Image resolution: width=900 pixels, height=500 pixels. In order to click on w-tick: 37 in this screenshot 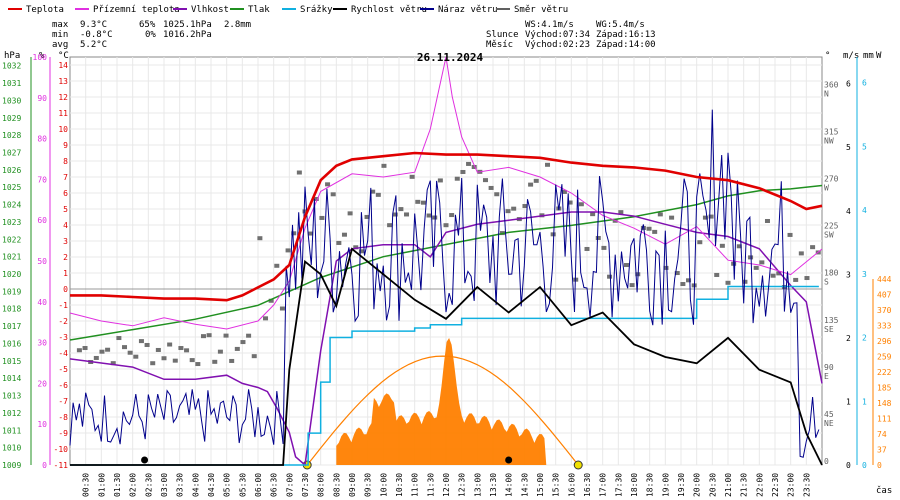, I will do `click(882, 450)`.